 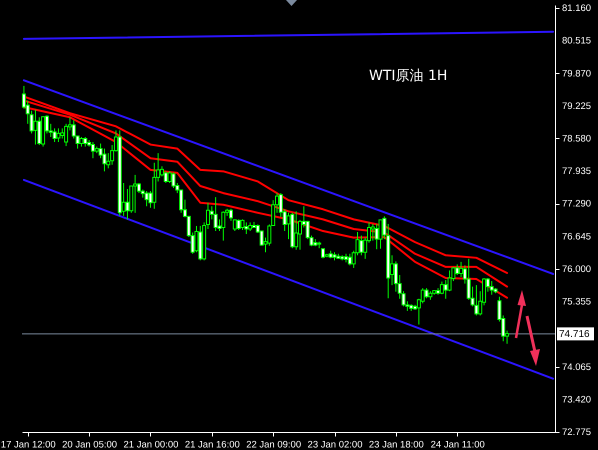 I want to click on y-tick-label: 75.355, so click(x=577, y=302).